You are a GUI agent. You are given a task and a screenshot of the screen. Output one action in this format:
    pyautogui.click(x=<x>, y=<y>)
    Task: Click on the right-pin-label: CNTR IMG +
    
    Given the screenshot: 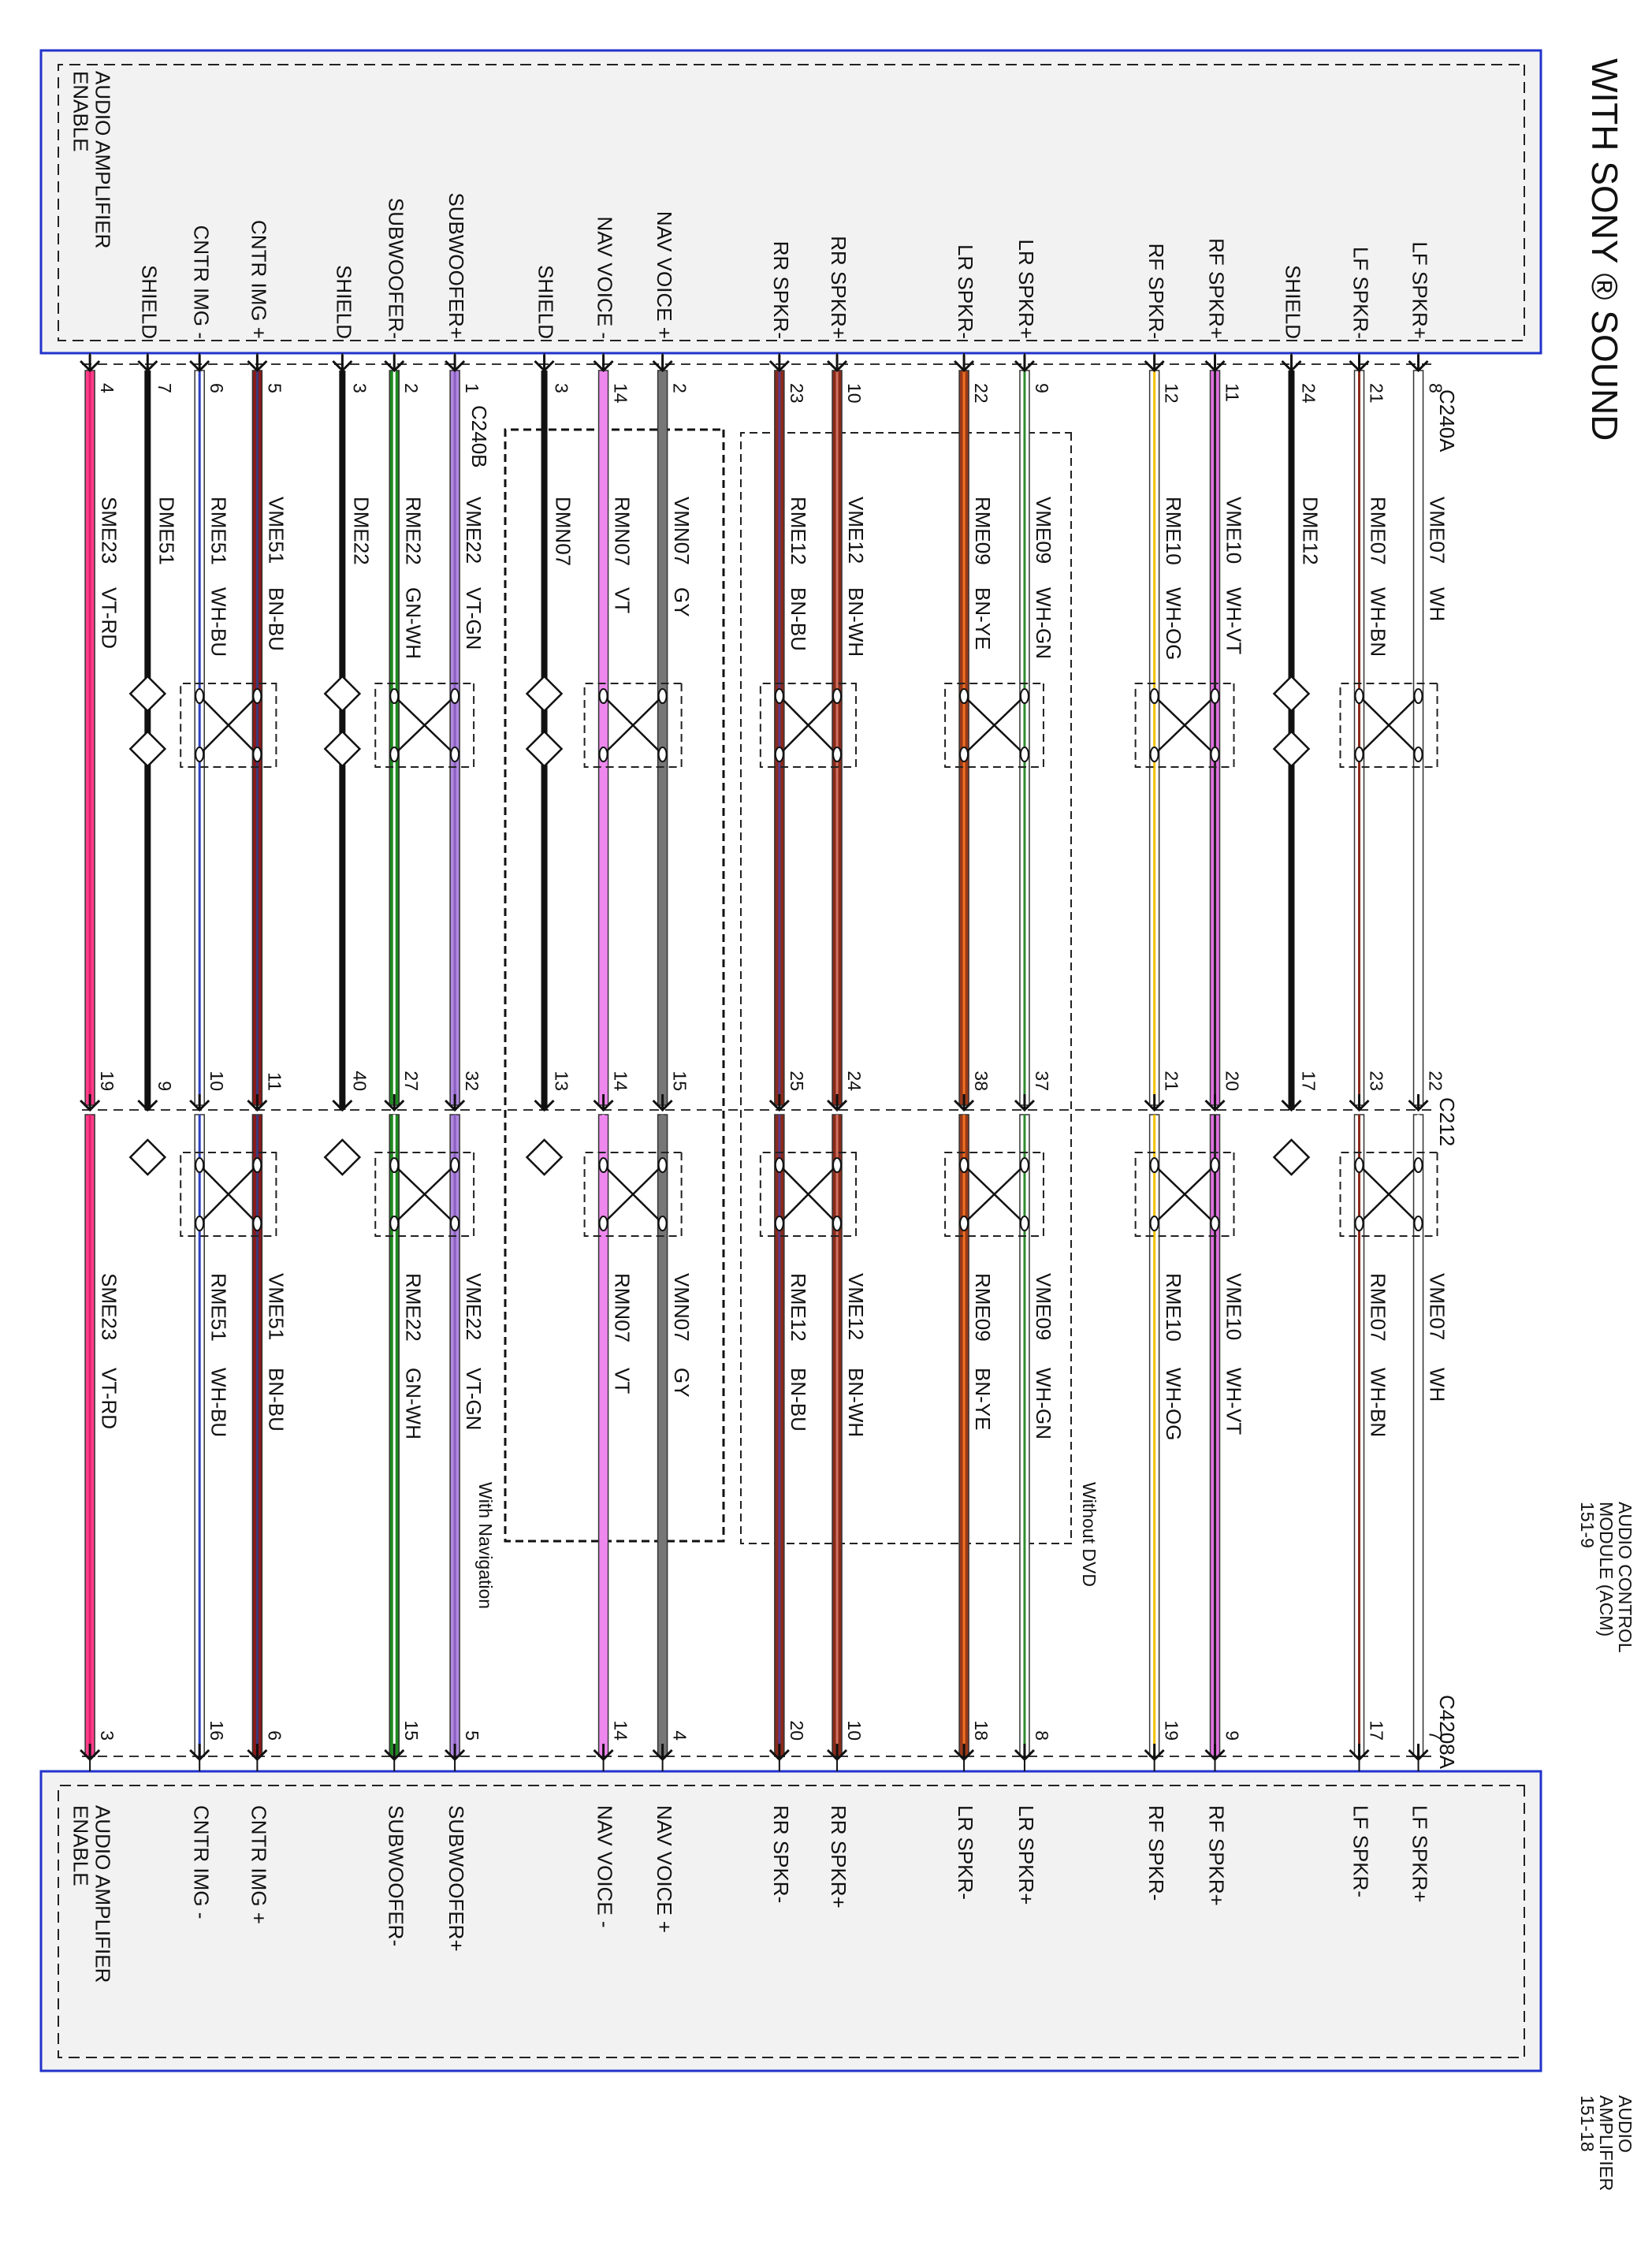 What is the action you would take?
    pyautogui.click(x=259, y=1864)
    